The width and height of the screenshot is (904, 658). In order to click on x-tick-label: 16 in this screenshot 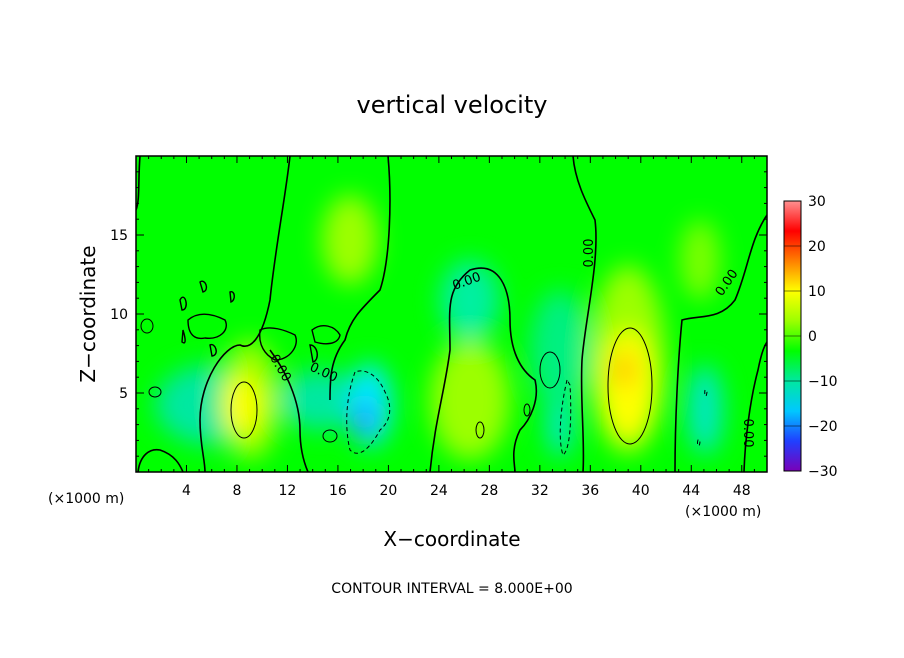, I will do `click(338, 491)`.